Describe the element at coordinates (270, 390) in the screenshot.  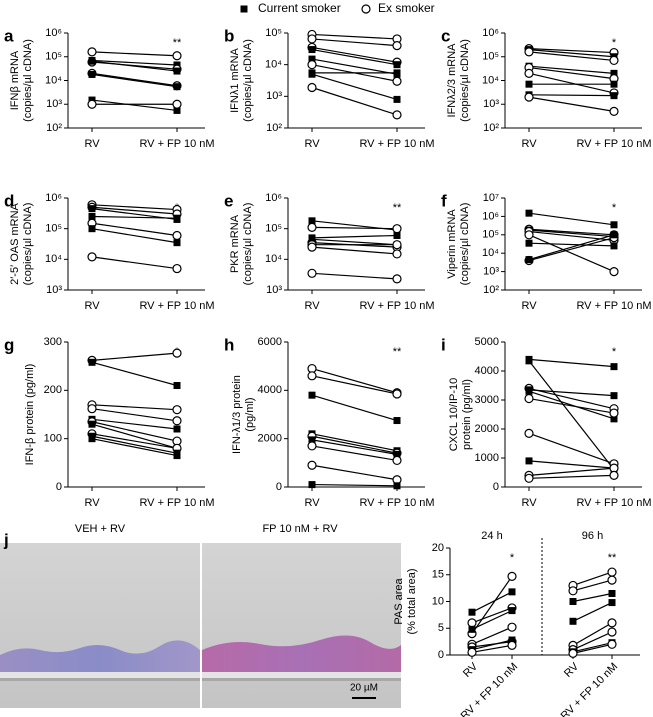
I see `y-tick-label: 4000` at that location.